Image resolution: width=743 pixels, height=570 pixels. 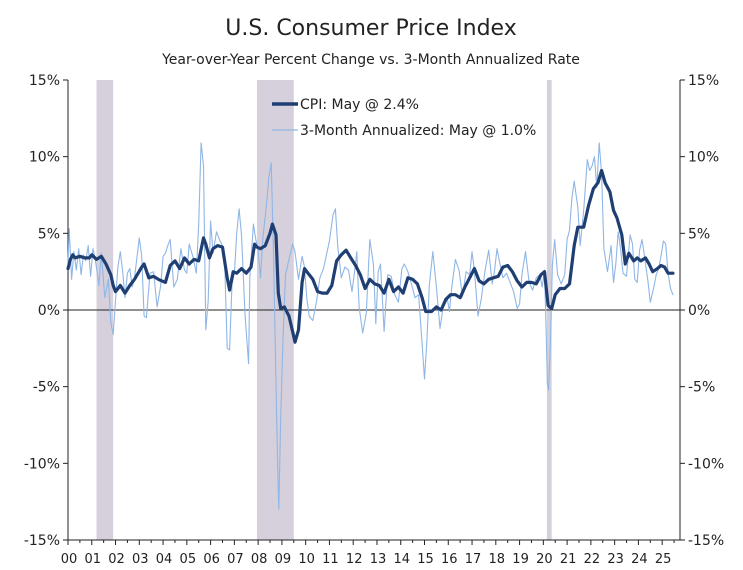 What do you see at coordinates (706, 541) in the screenshot?
I see `y-tick-label-right: -15%` at bounding box center [706, 541].